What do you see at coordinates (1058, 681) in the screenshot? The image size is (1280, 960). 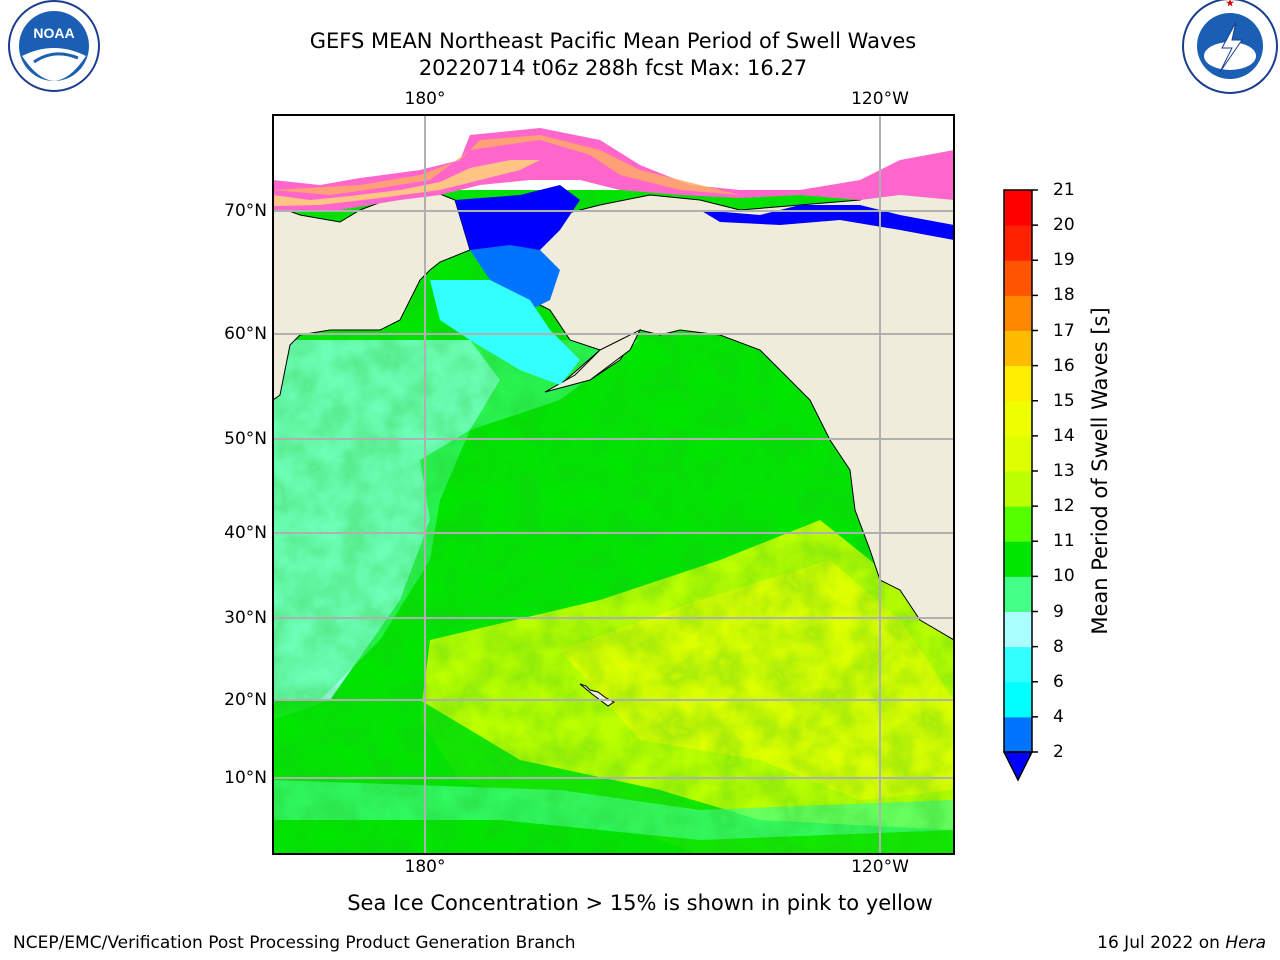 I see `colorbar-tick-label: 6` at bounding box center [1058, 681].